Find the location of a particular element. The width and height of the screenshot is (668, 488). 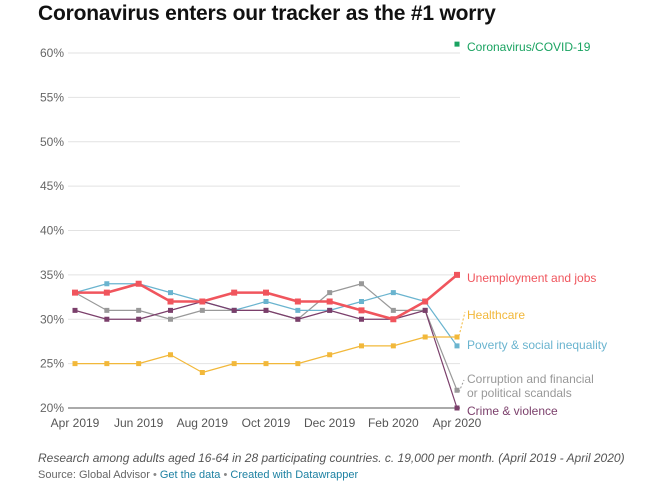

x-tick-label: Jun 2019 is located at coordinates (139, 423).